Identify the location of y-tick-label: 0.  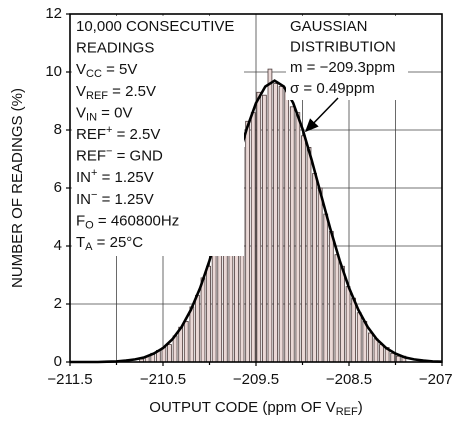
(58, 361).